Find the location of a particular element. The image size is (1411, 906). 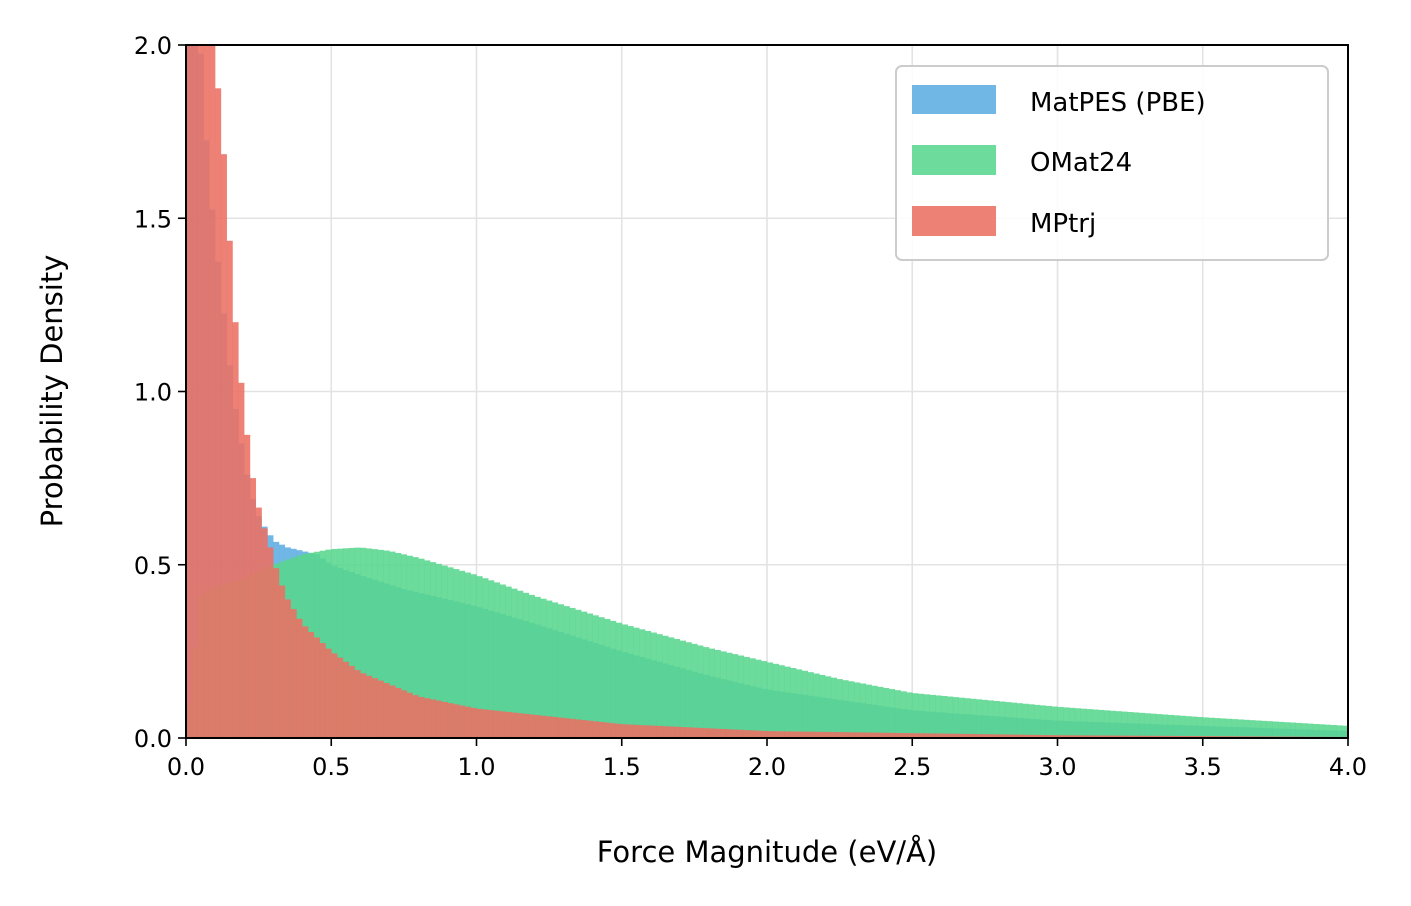

legend-swatch-mptrj is located at coordinates (954, 221).